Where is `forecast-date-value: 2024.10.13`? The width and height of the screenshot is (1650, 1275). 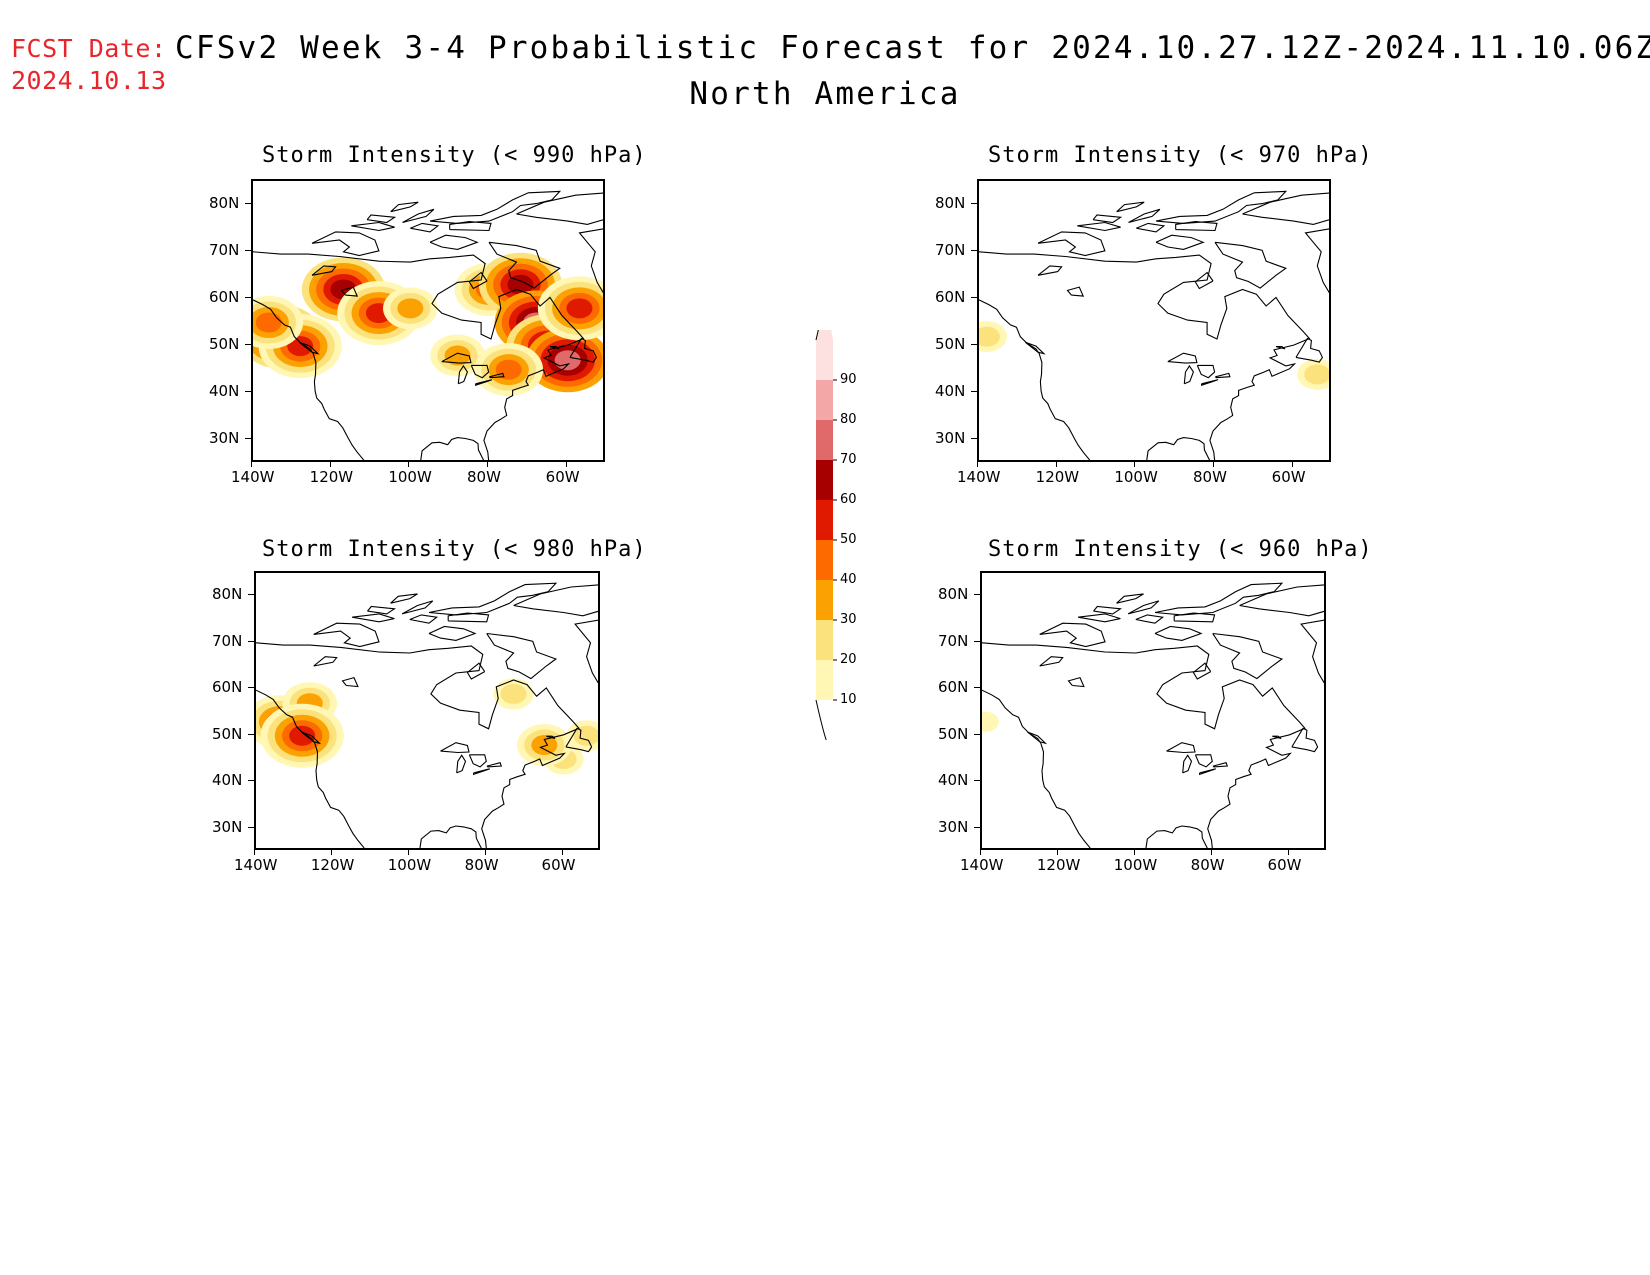
forecast-date-value: 2024.10.13 is located at coordinates (89, 80).